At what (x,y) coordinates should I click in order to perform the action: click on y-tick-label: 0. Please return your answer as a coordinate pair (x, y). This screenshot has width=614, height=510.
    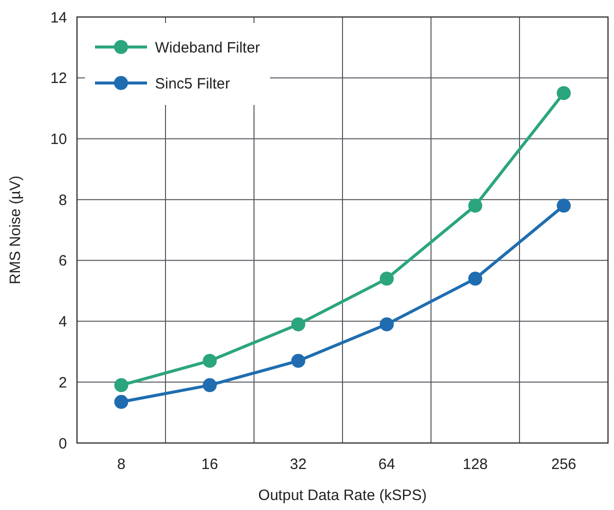
    Looking at the image, I should click on (62, 443).